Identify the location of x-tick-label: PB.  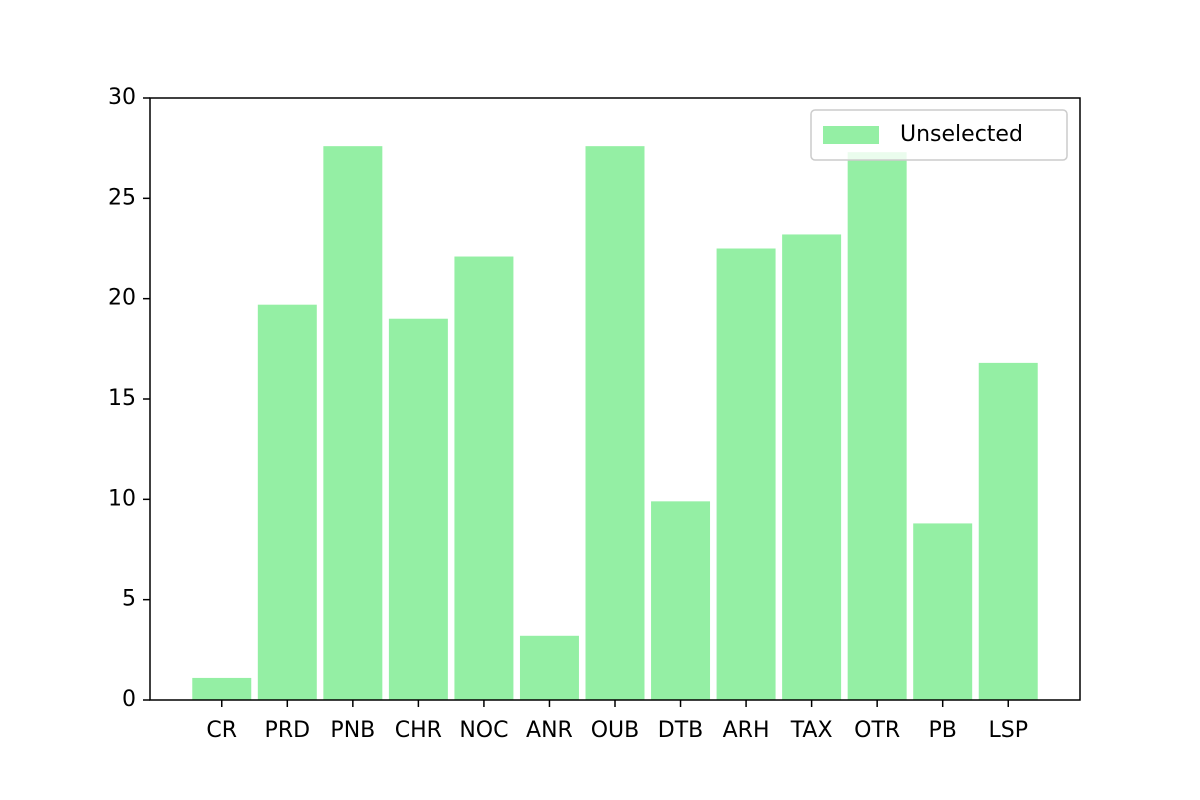
(943, 730).